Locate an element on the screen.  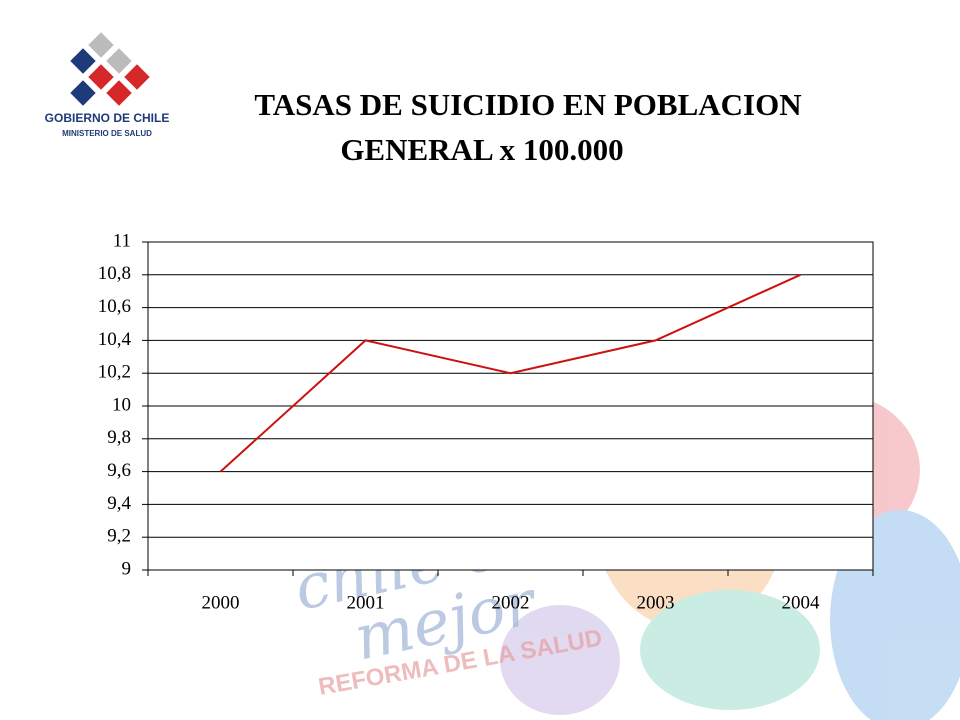
x-tick-label: 2001 is located at coordinates (366, 602).